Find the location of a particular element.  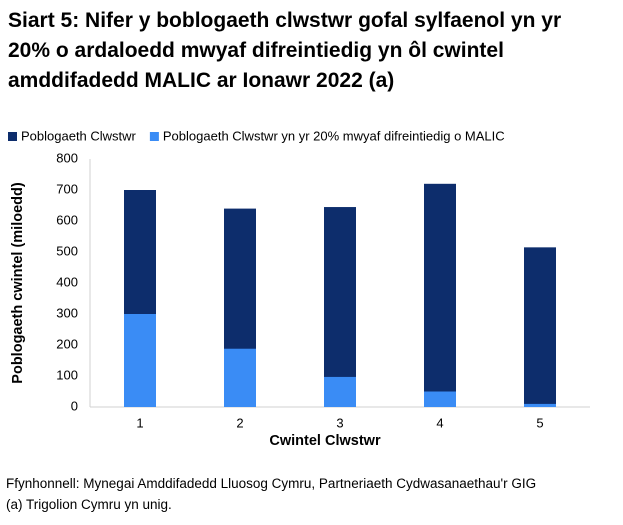

legend-label: Poblogaeth Clwstwr is located at coordinates (79, 135).